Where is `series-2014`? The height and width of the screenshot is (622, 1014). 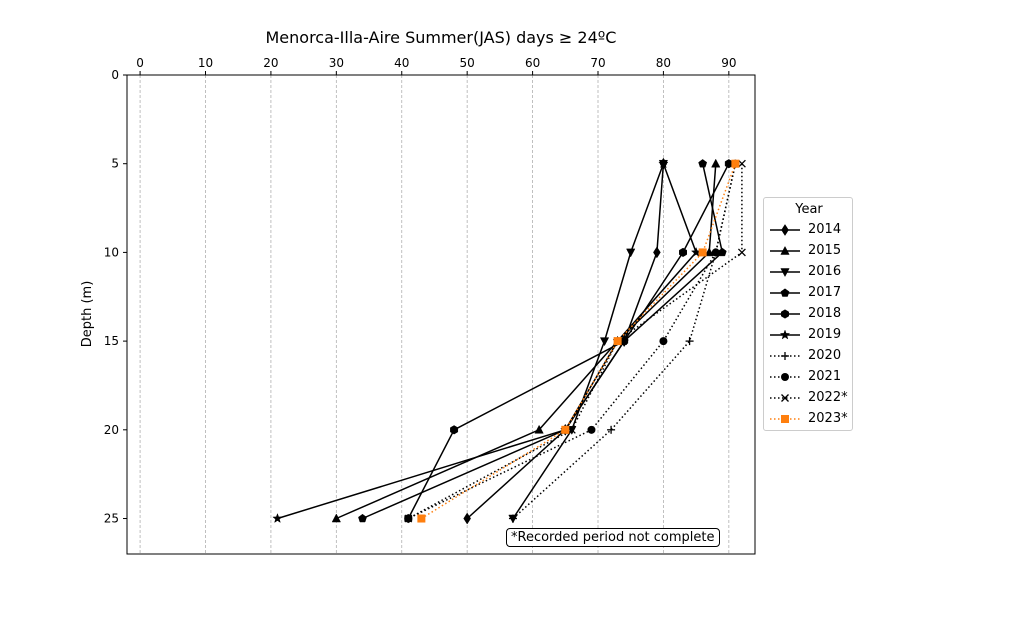 series-2014 is located at coordinates (565, 341).